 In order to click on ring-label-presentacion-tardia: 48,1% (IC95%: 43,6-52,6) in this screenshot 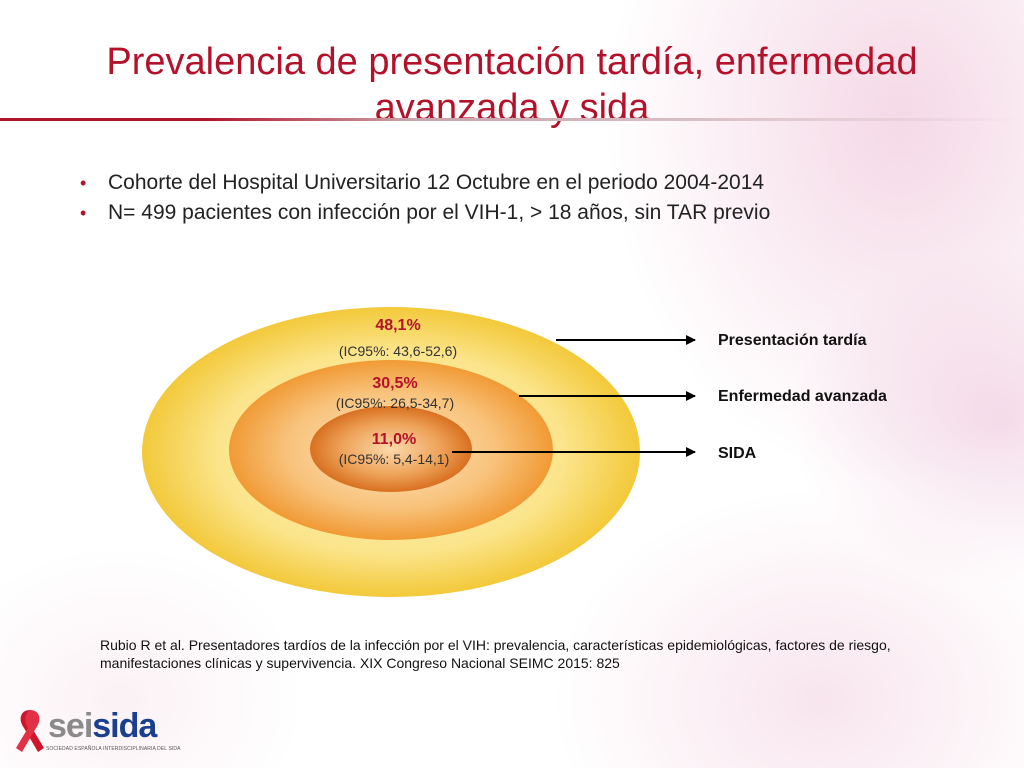, I will do `click(398, 338)`.